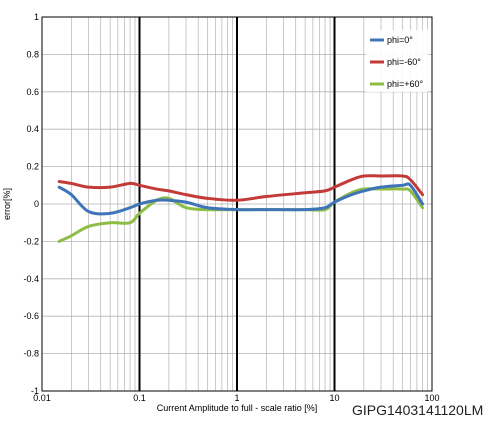  Describe the element at coordinates (236, 398) in the screenshot. I see `x-tick-label: 1` at that location.